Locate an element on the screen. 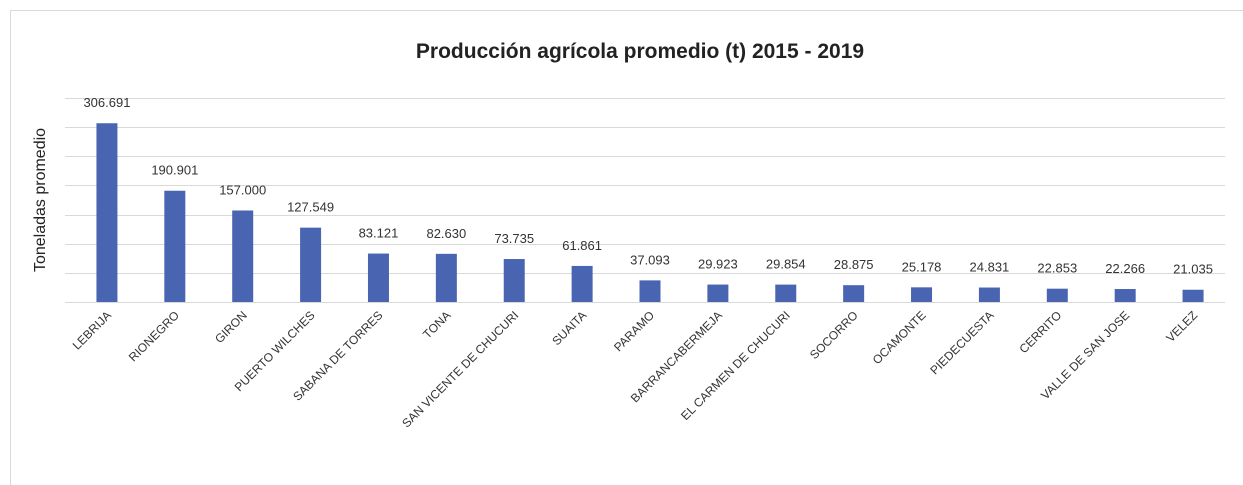 The height and width of the screenshot is (485, 1243). data-label: 22.853 is located at coordinates (1057, 268).